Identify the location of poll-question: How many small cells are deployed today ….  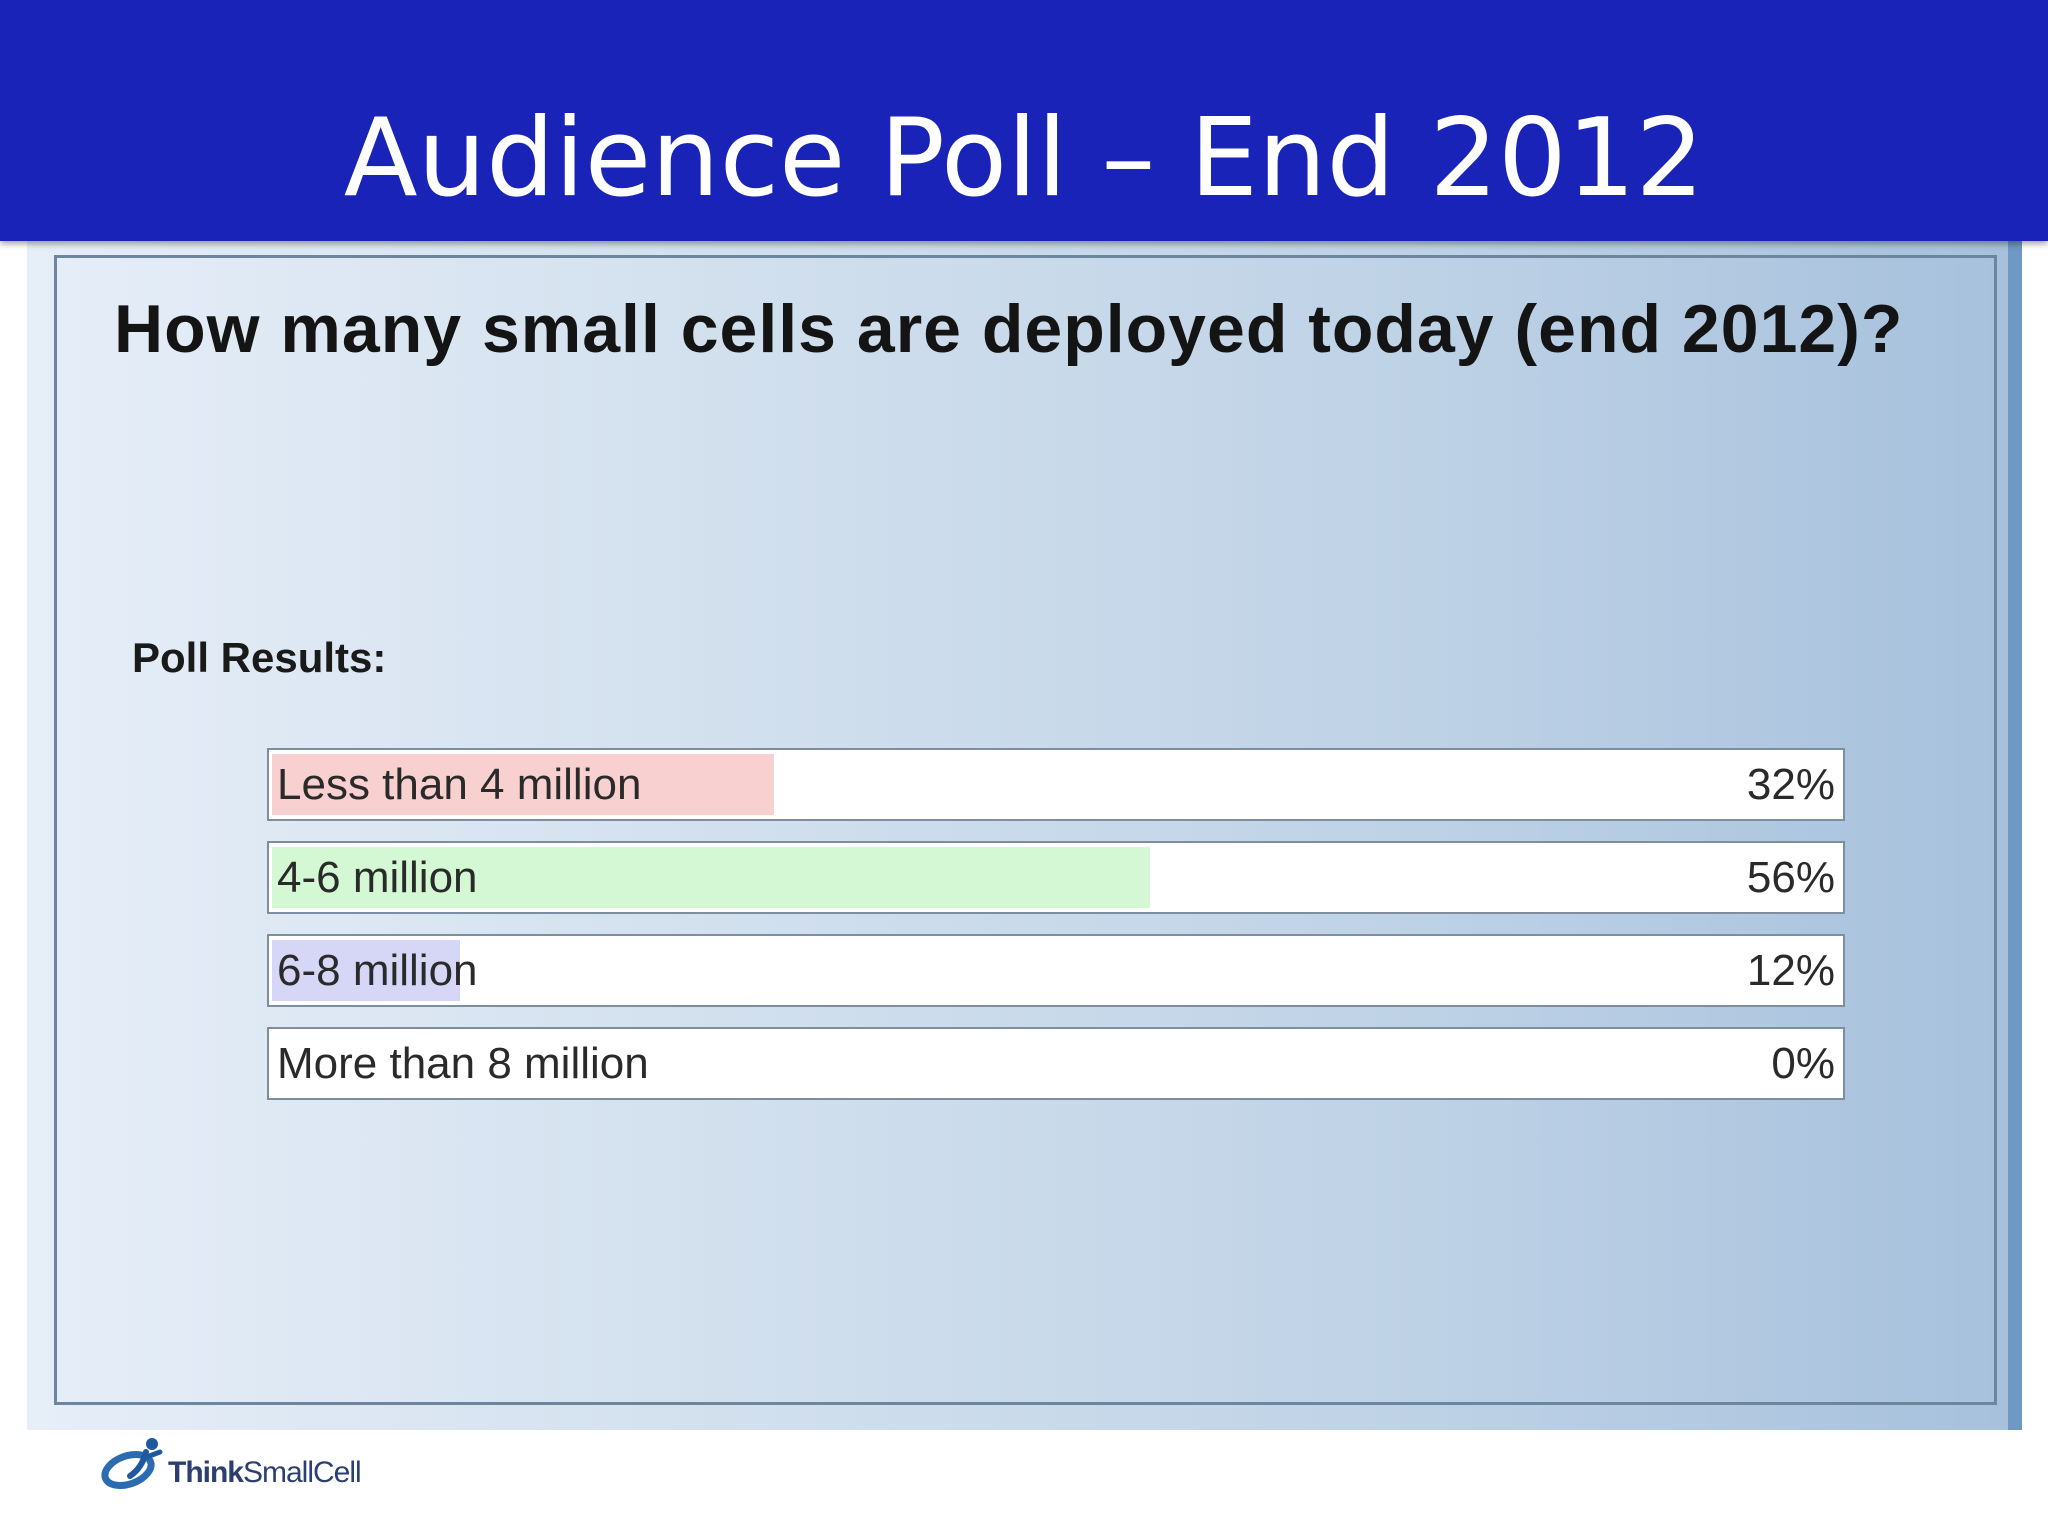
(1009, 329).